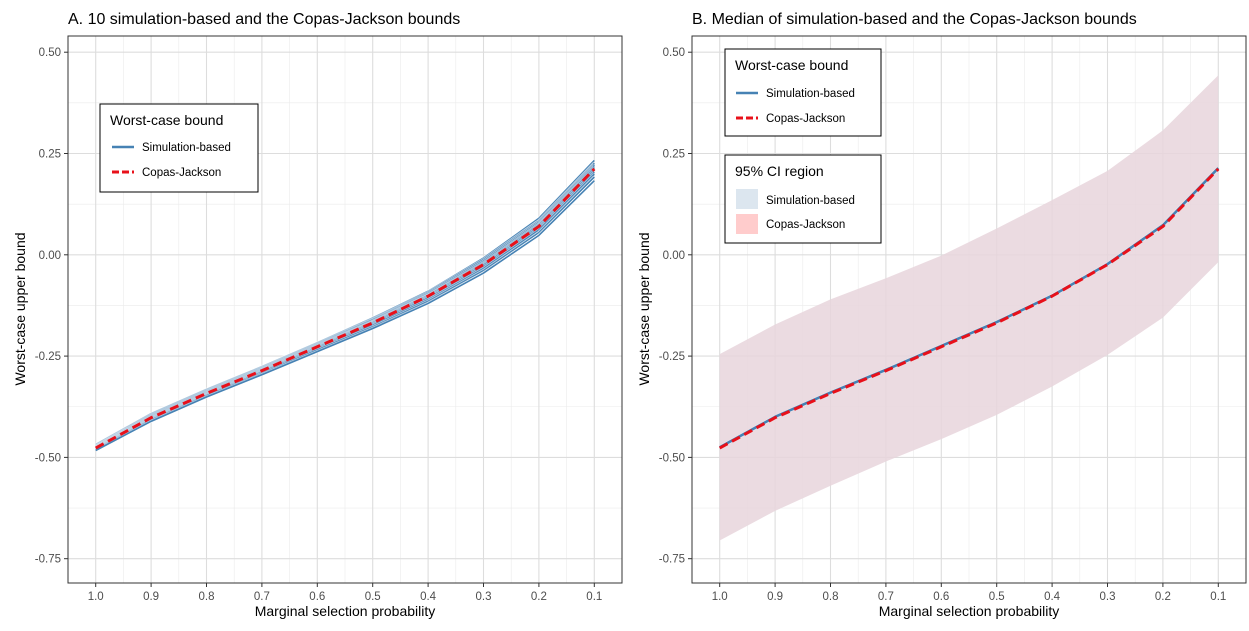  Describe the element at coordinates (166, 120) in the screenshot. I see `panel-a-legend-title: Worst-case bound` at that location.